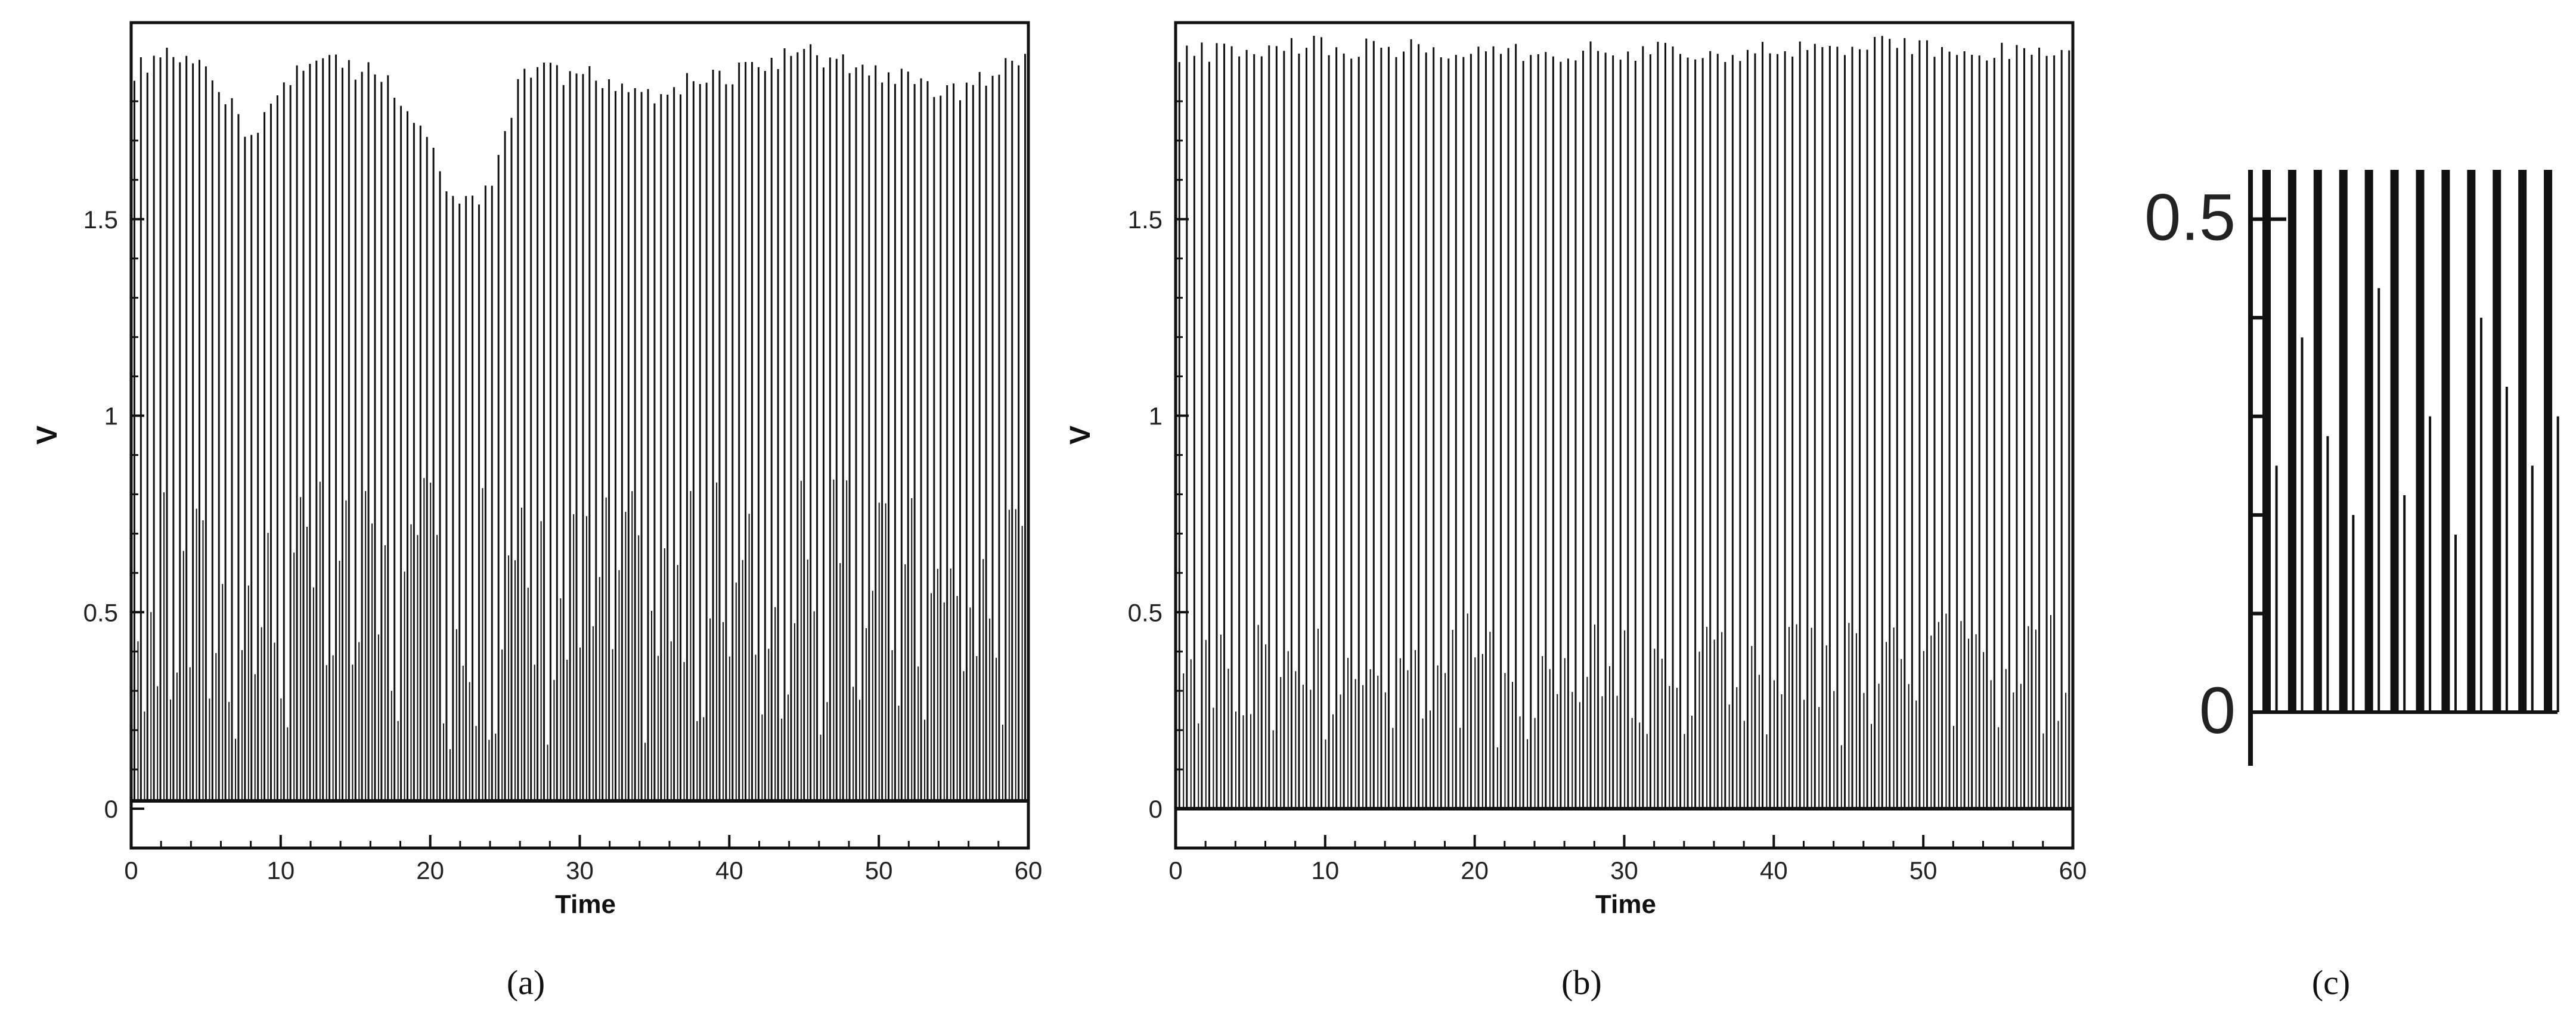 The image size is (2576, 1031). What do you see at coordinates (1625, 904) in the screenshot?
I see `panel-b-x-axis-title: Time` at bounding box center [1625, 904].